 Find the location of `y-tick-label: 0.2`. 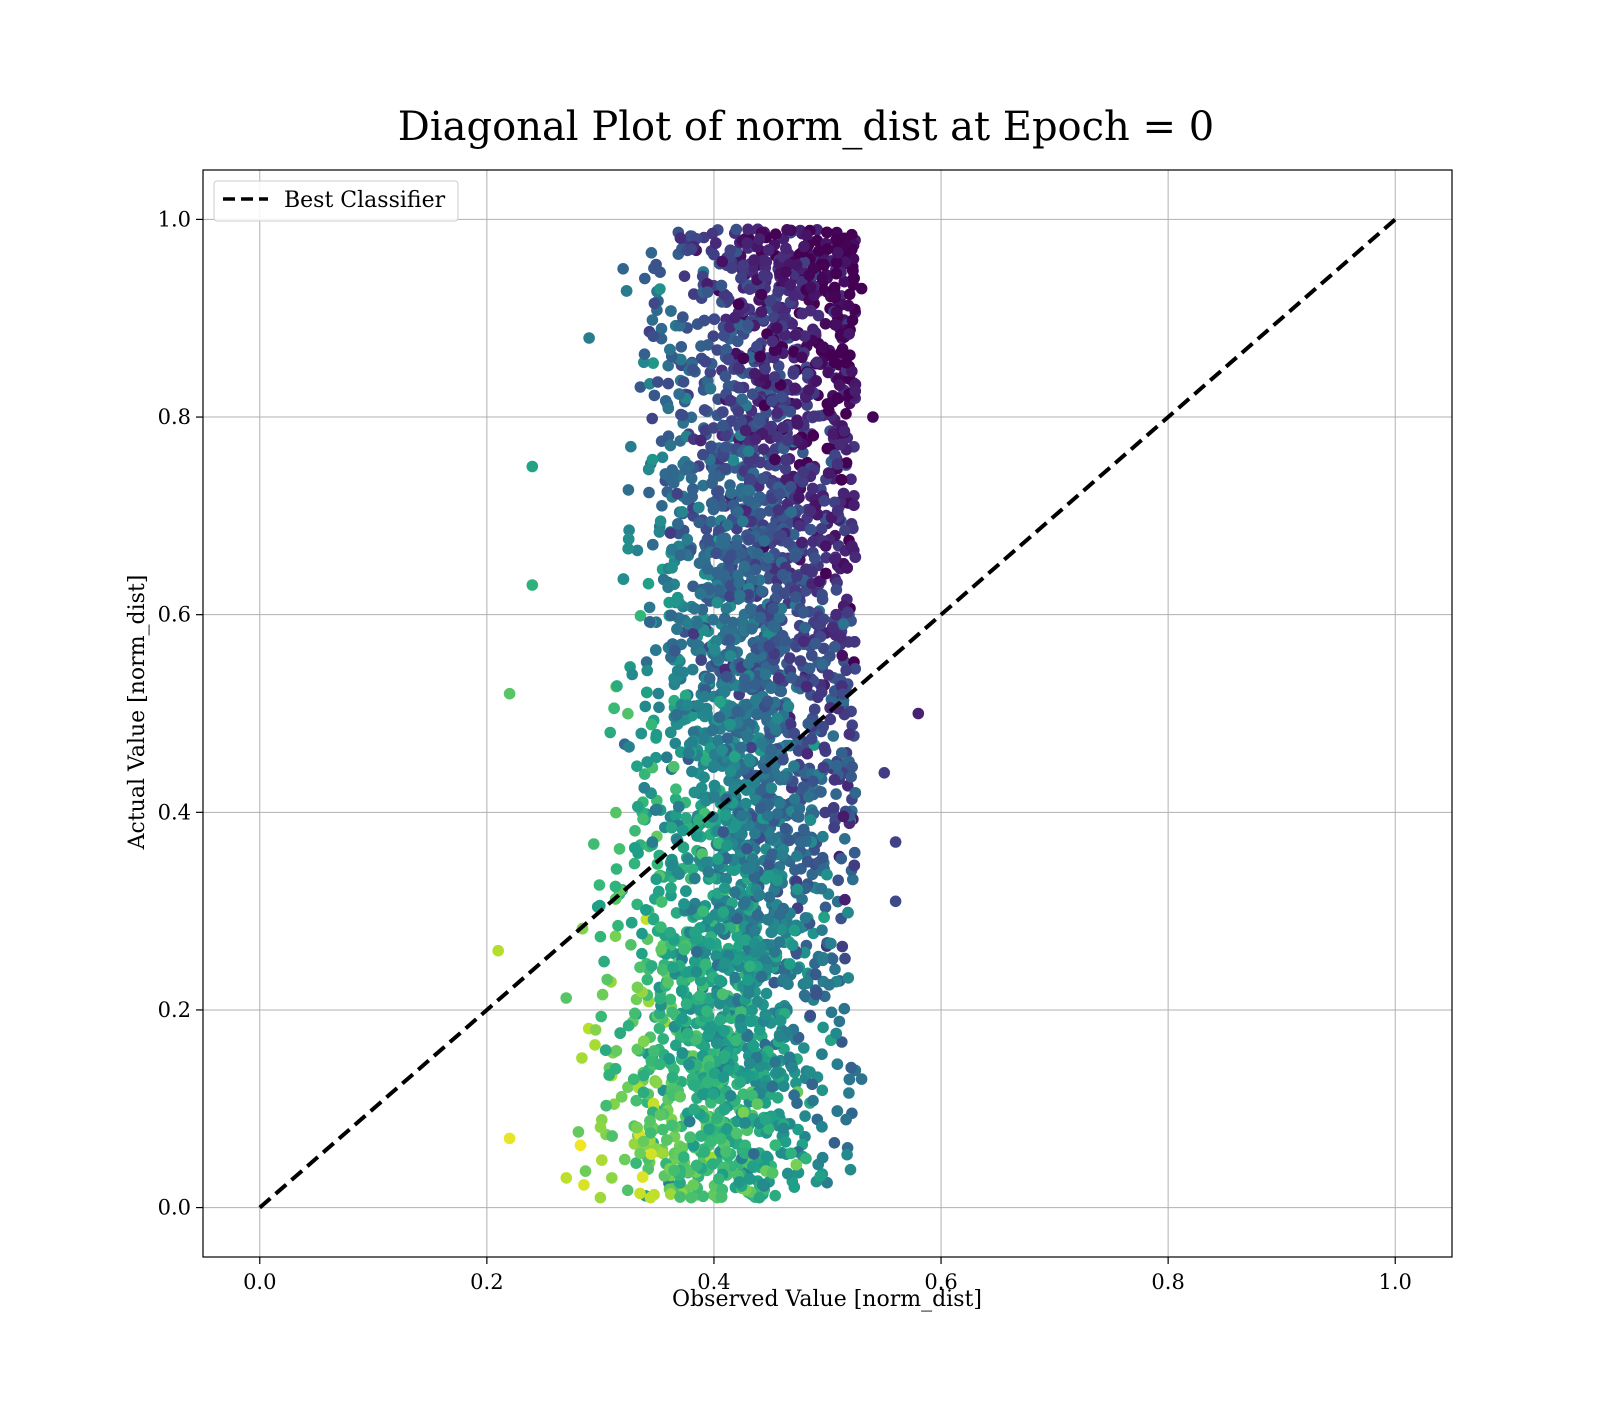

y-tick-label: 0.2 is located at coordinates (174, 1010).